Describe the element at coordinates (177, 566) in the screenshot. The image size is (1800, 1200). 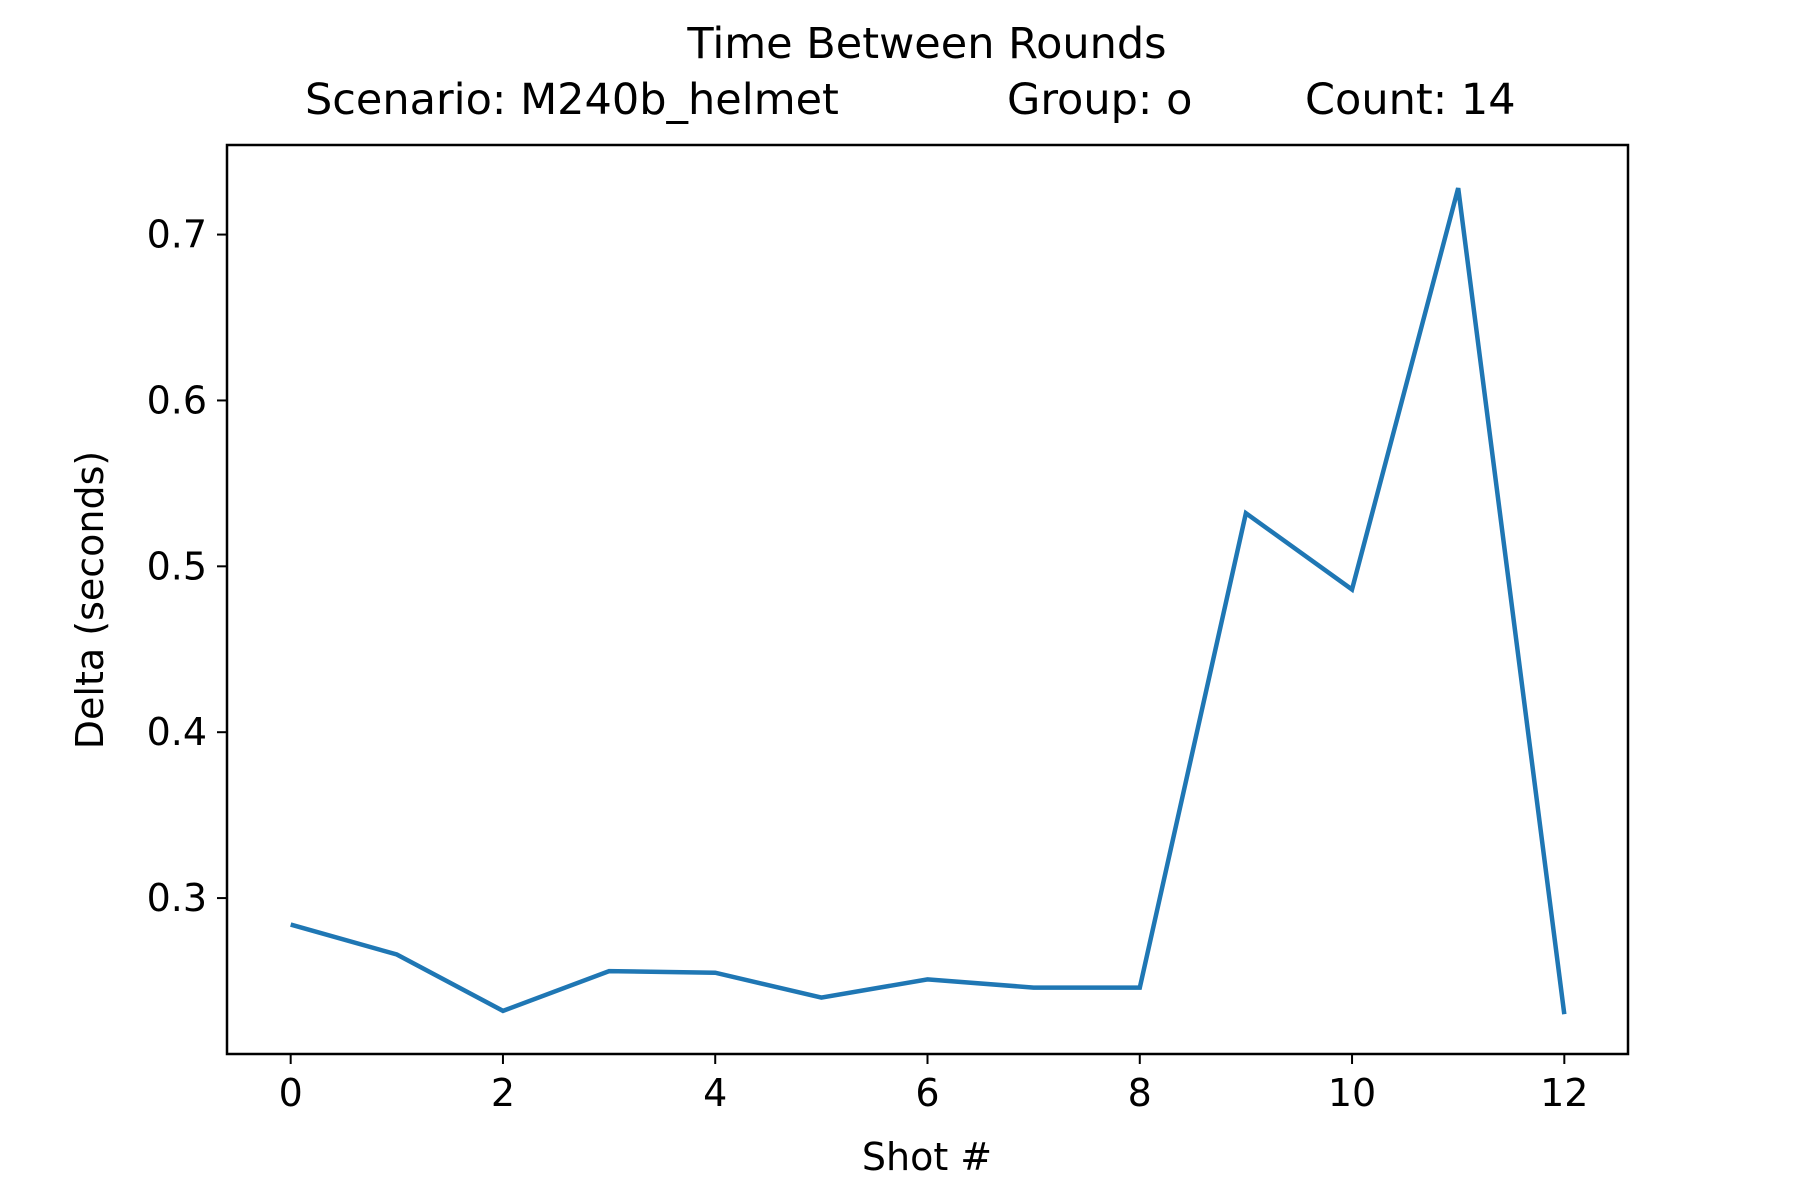
I see `y-tick-label: 0.5` at that location.